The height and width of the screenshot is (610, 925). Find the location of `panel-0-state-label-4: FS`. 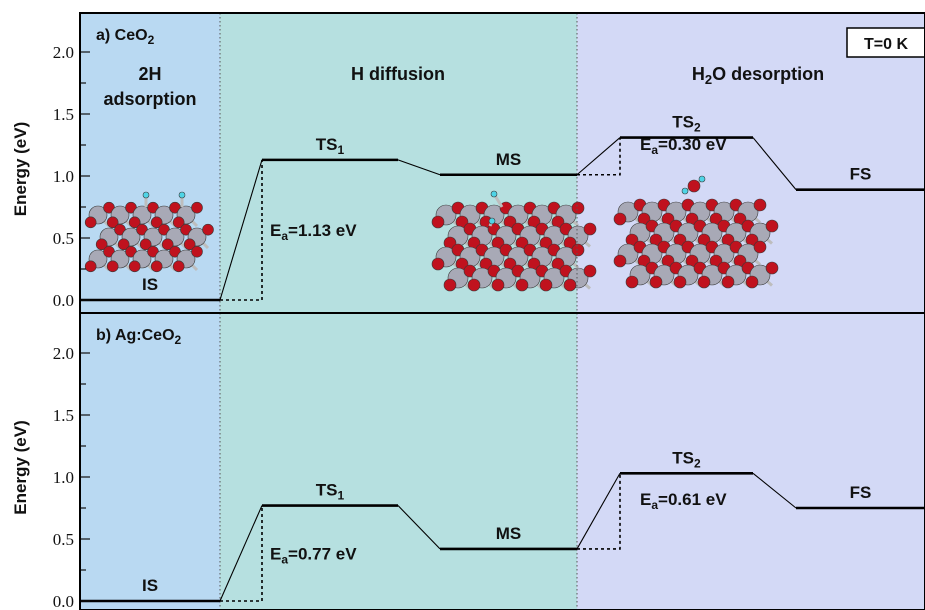

panel-0-state-label-4: FS is located at coordinates (861, 174).